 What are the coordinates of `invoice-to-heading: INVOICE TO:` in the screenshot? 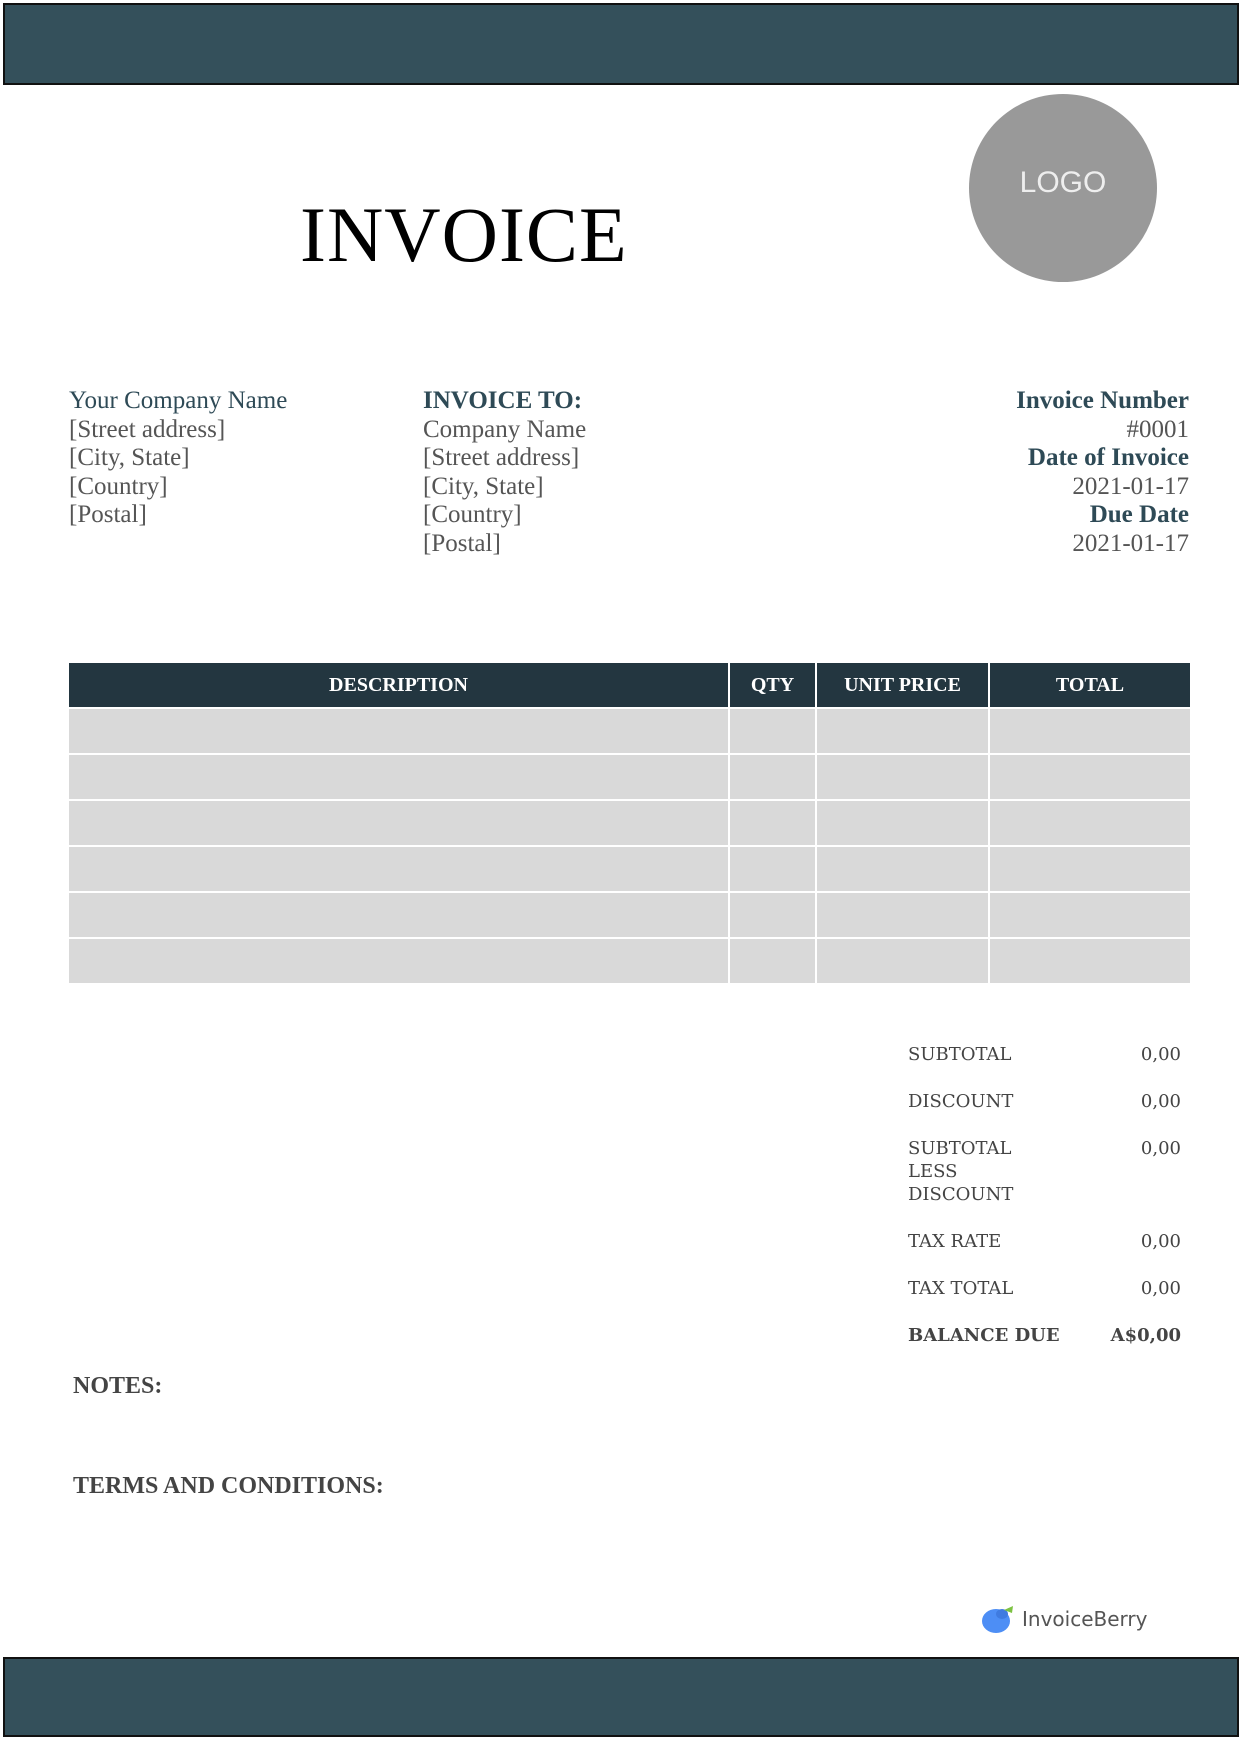 It's located at (503, 400).